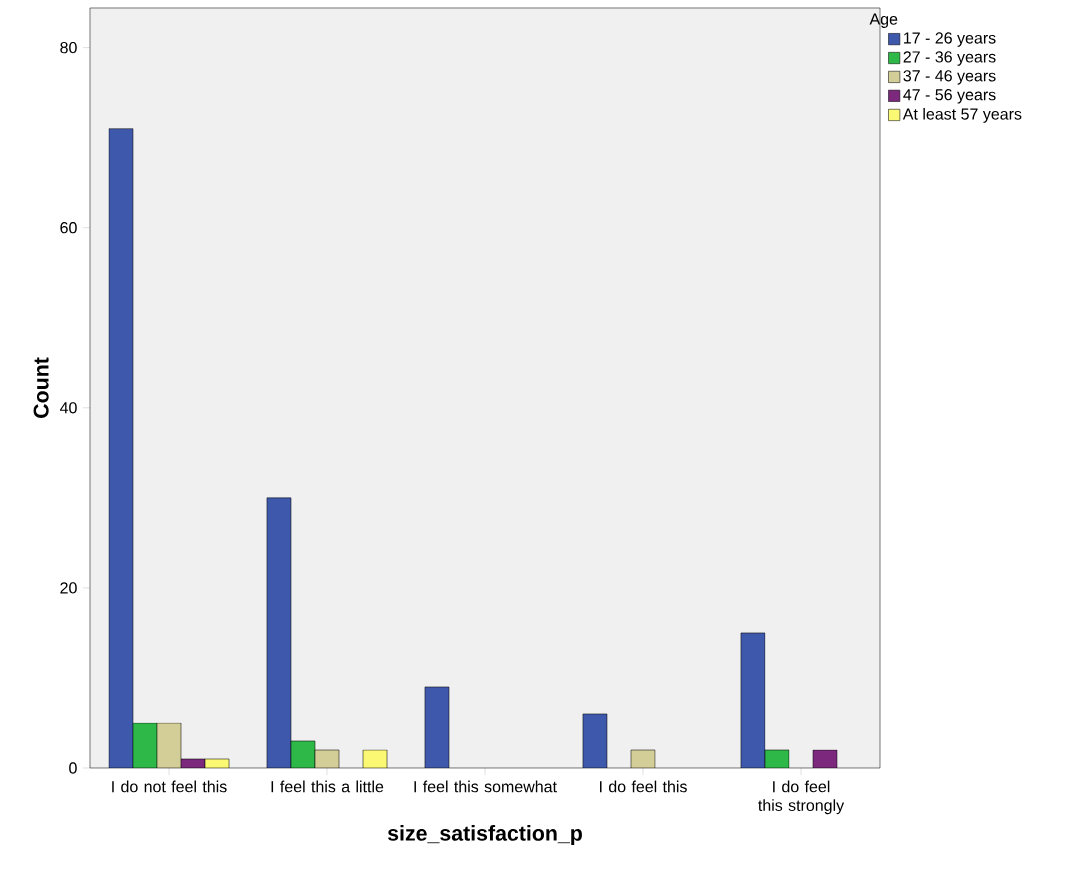 The height and width of the screenshot is (882, 1074). I want to click on x-axis-title: size_satisfaction_p, so click(484, 835).